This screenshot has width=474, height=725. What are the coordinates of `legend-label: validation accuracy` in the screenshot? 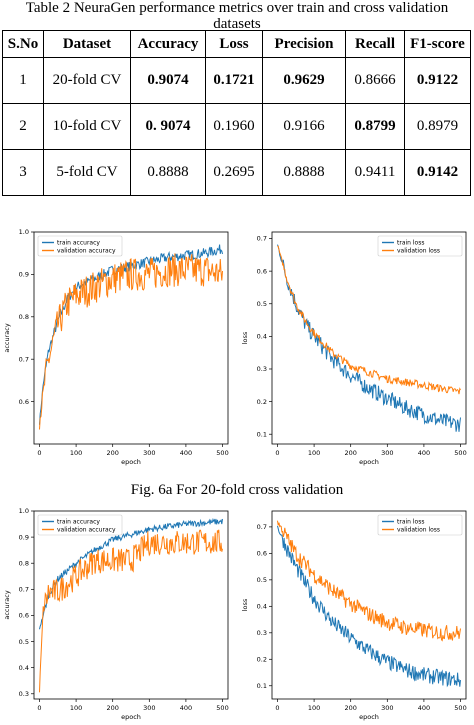 It's located at (86, 251).